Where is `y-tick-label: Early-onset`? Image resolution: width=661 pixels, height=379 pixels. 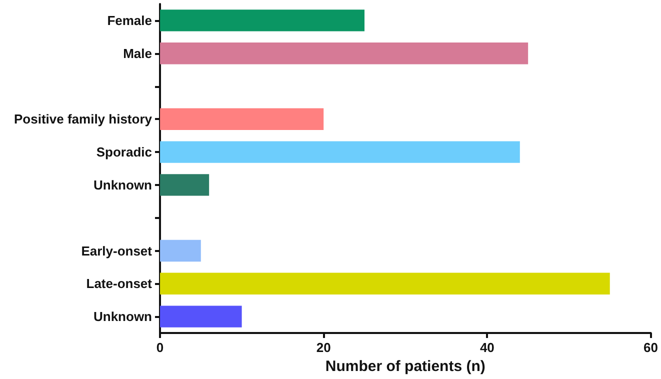
y-tick-label: Early-onset is located at coordinates (117, 250).